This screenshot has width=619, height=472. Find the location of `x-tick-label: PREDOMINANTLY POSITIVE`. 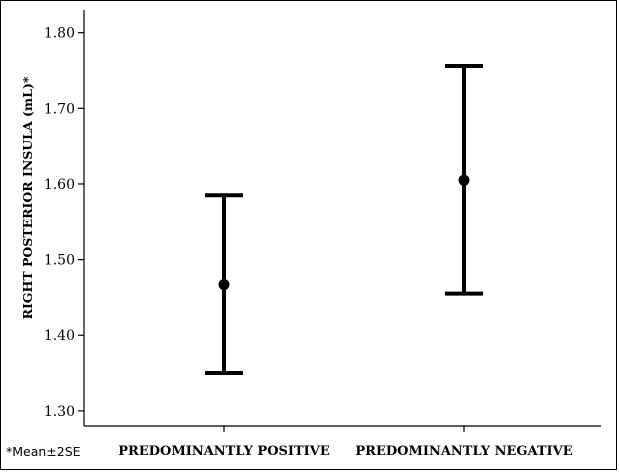

x-tick-label: PREDOMINANTLY POSITIVE is located at coordinates (224, 451).